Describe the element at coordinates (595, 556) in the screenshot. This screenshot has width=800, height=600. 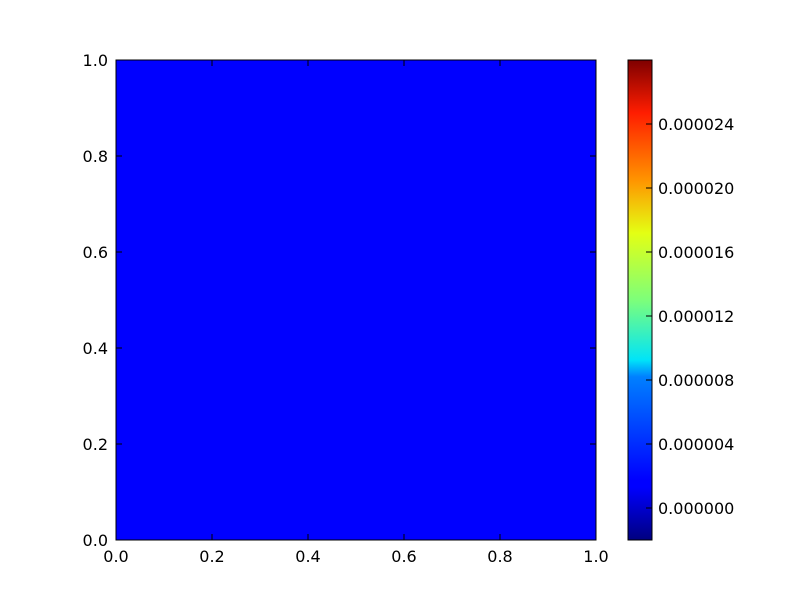
I see `x-tick-label: 1.0` at that location.